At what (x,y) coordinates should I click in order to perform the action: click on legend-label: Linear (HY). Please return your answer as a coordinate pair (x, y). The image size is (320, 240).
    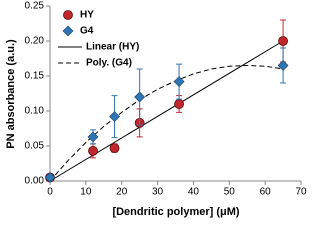
    Looking at the image, I should click on (112, 47).